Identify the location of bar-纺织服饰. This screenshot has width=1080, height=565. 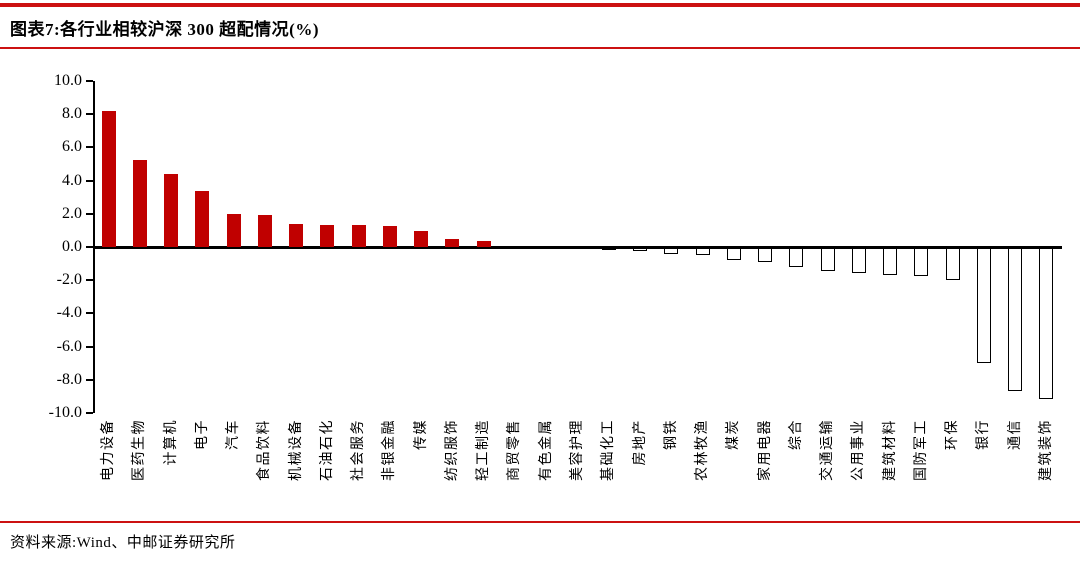
(452, 242).